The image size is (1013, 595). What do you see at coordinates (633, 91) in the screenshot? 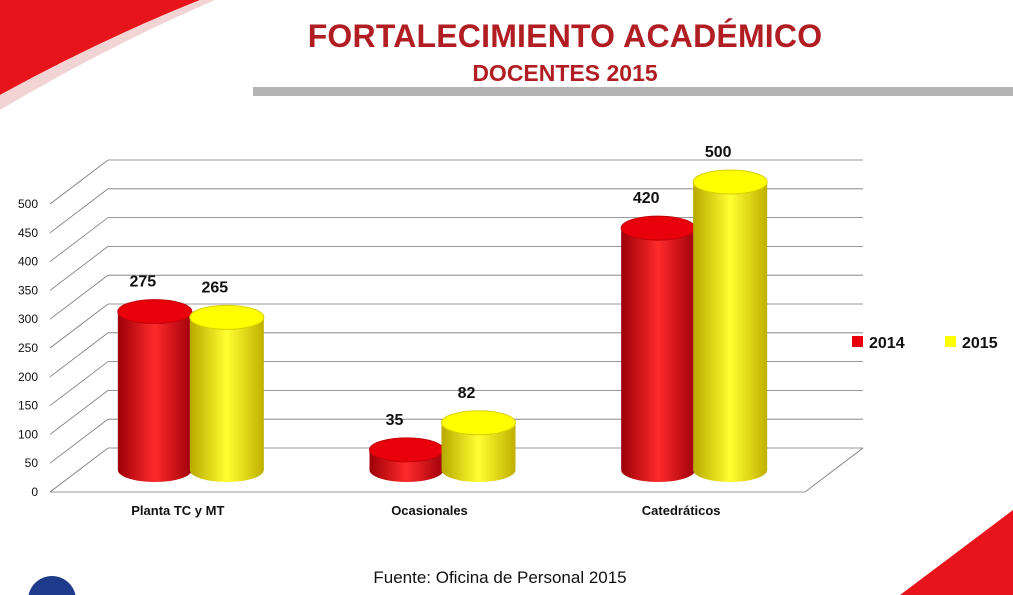
I see `divider` at bounding box center [633, 91].